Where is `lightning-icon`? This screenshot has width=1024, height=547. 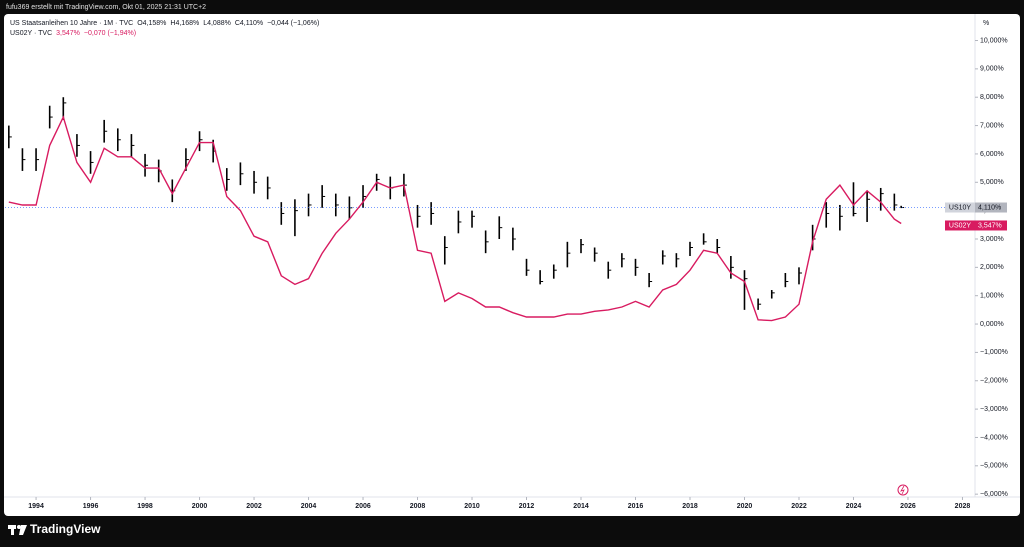
lightning-icon is located at coordinates (903, 490).